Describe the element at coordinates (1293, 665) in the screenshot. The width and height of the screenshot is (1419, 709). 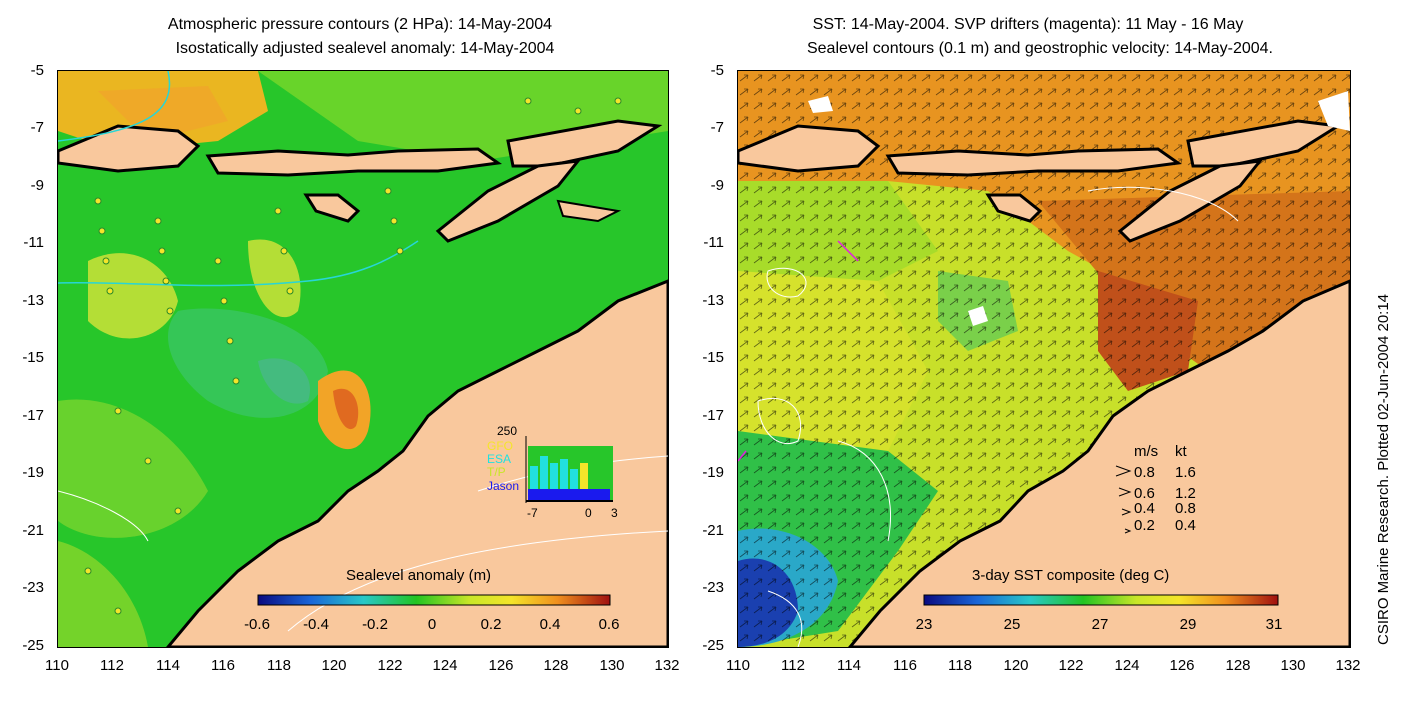
I see `right-x-tick: 130` at that location.